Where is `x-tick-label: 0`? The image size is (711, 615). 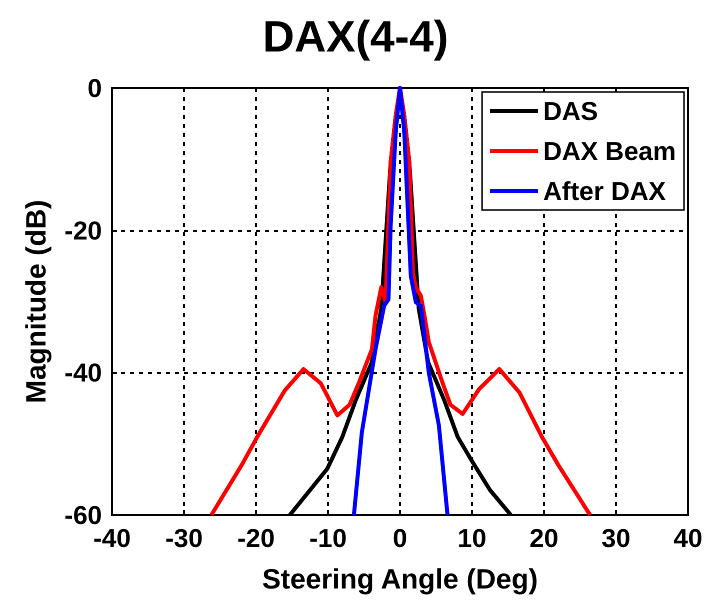 x-tick-label: 0 is located at coordinates (400, 538).